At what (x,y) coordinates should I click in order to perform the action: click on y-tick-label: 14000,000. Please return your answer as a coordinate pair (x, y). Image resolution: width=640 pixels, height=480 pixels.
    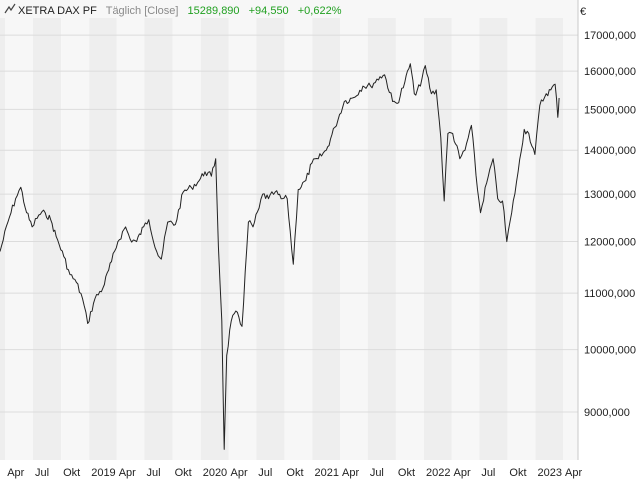
    Looking at the image, I should click on (610, 151).